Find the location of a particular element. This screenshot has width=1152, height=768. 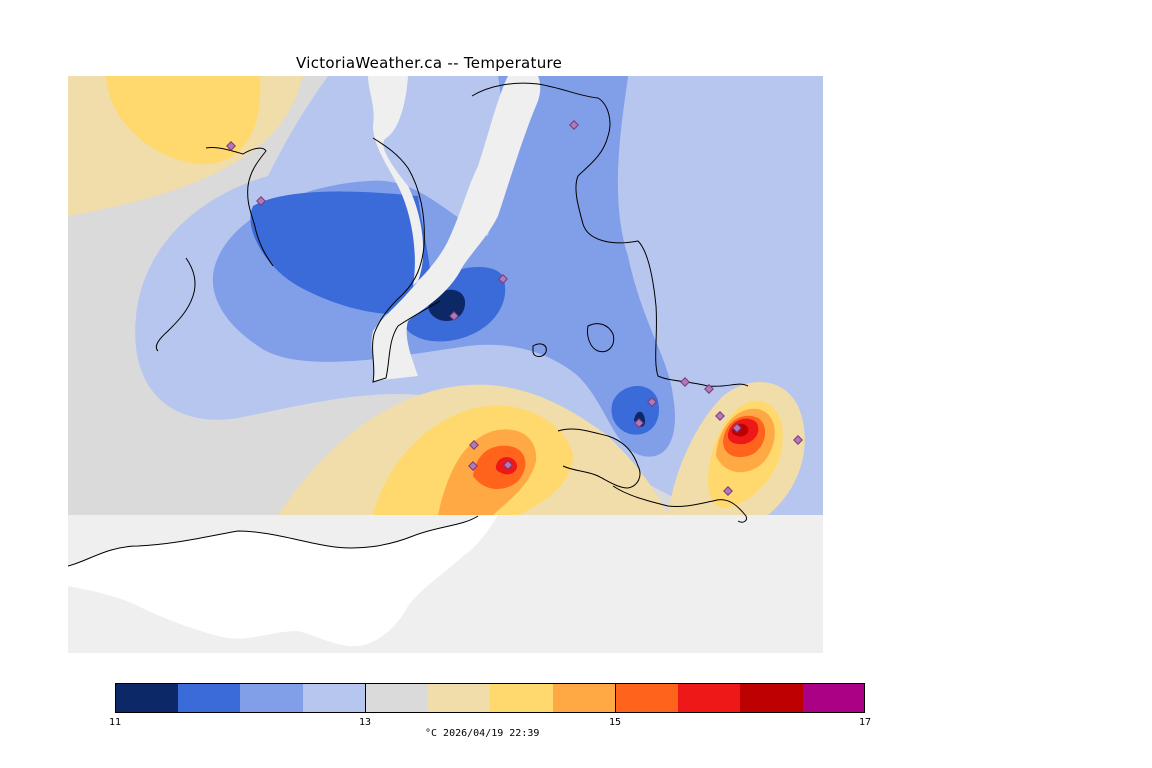

coastline-center-peninsula is located at coordinates (406, 260).